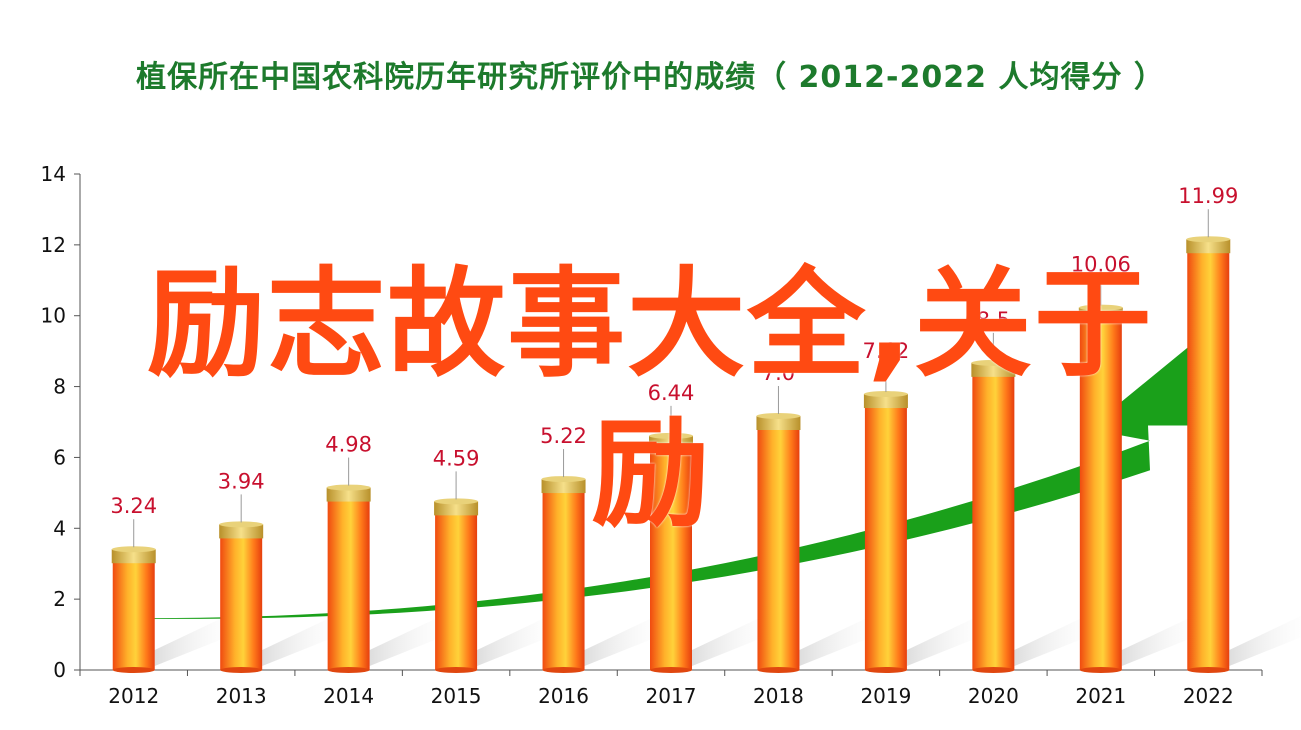 The width and height of the screenshot is (1301, 730). I want to click on overlay-text-line-1: 励志故事大全,关于, so click(650, 324).